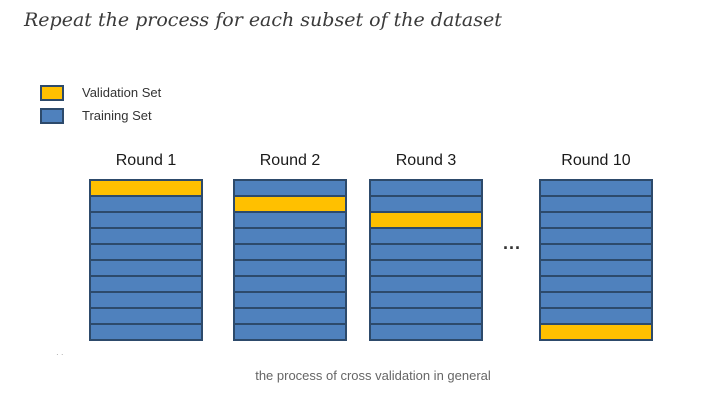  I want to click on round-label-10: Round 10, so click(596, 160).